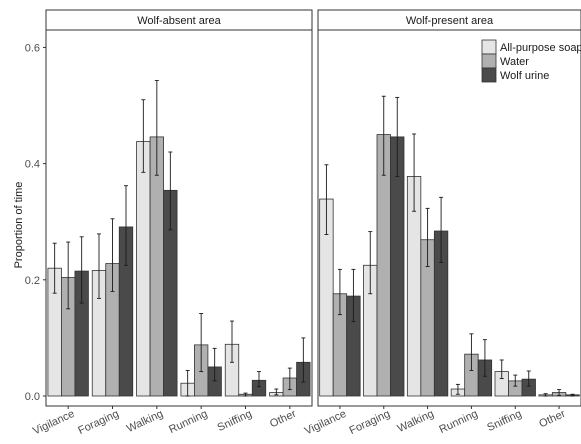 The image size is (581, 444). What do you see at coordinates (35, 222) in the screenshot?
I see `y-axis: 0.0 0.2 0.4 0.6` at bounding box center [35, 222].